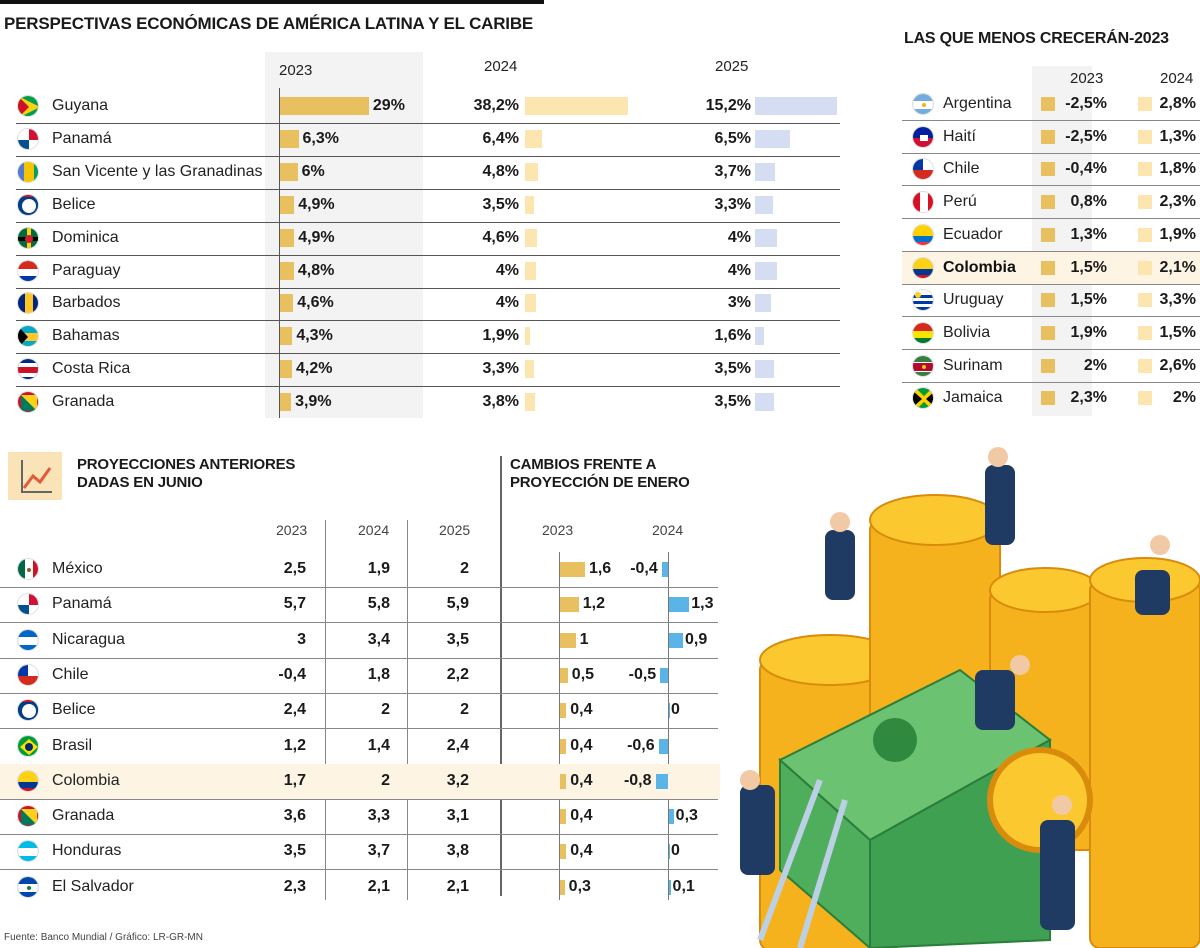 This screenshot has width=1200, height=948. What do you see at coordinates (28, 336) in the screenshot?
I see `bahamas-flag-icon` at bounding box center [28, 336].